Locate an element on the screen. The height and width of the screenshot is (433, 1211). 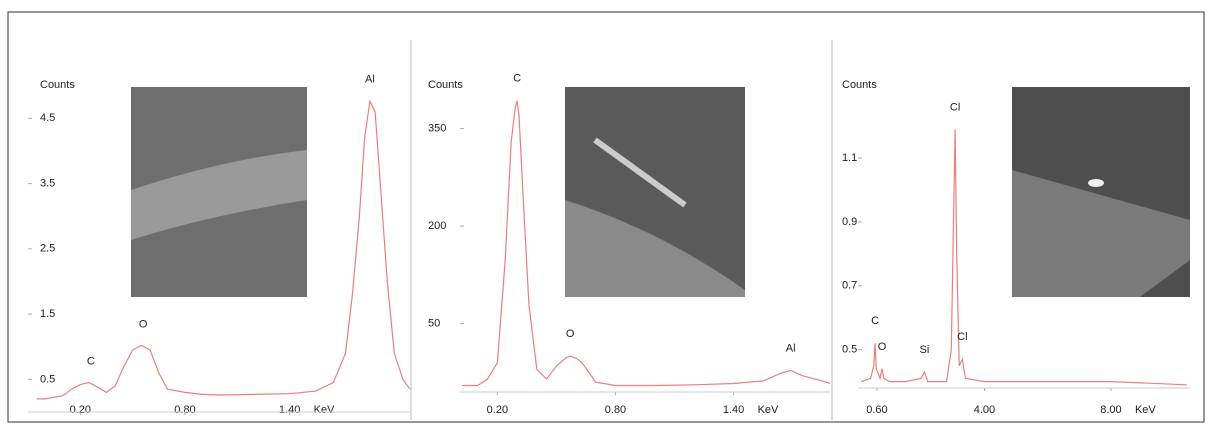
y-tick-label: 4.5 is located at coordinates (47, 118).